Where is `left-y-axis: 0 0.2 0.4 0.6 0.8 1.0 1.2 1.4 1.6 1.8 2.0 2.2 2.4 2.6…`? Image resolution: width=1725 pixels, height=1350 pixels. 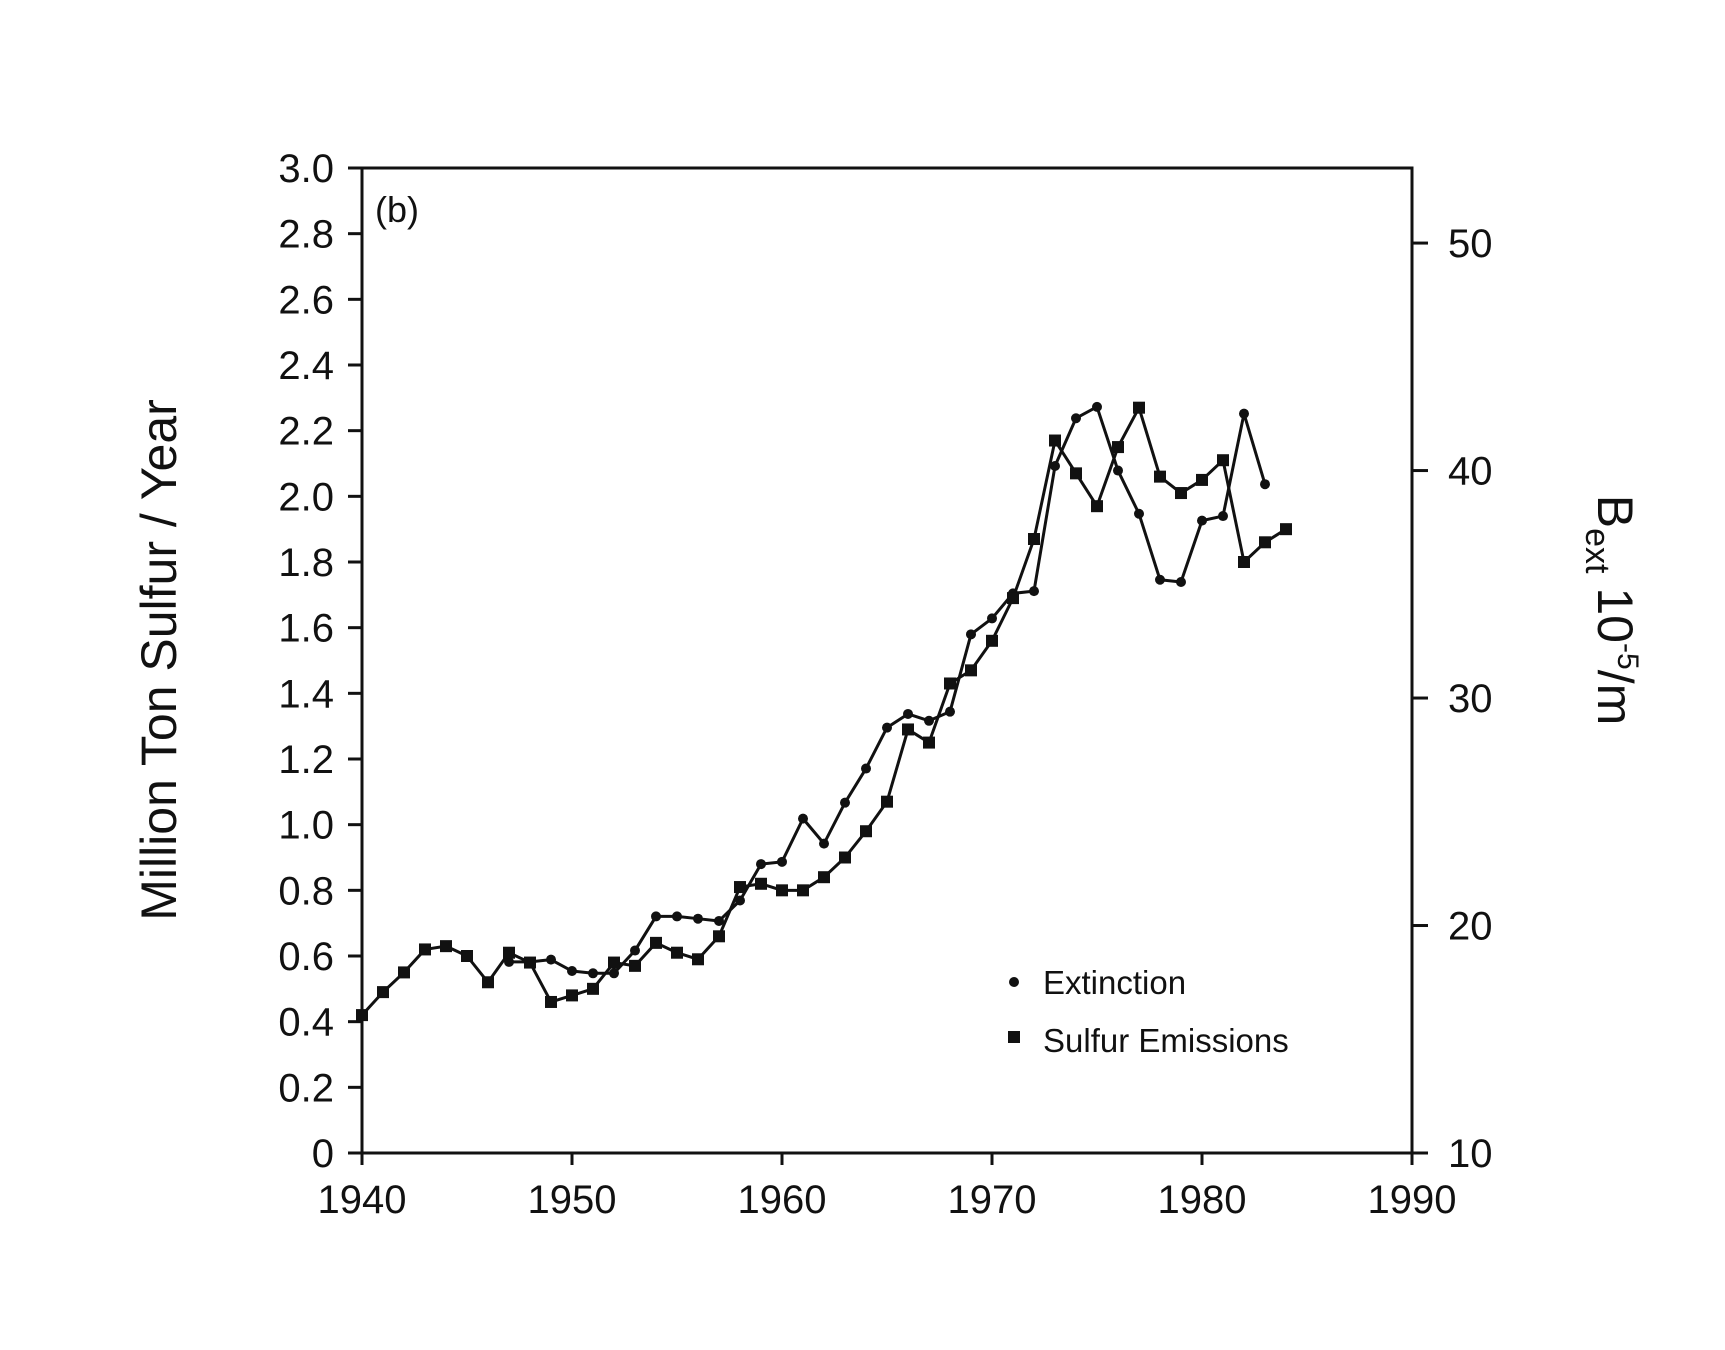 left-y-axis: 0 0.2 0.4 0.6 0.8 1.0 1.2 1.4 1.6 1.8 2.0 2.2 2.4 2.6… is located at coordinates (320, 661).